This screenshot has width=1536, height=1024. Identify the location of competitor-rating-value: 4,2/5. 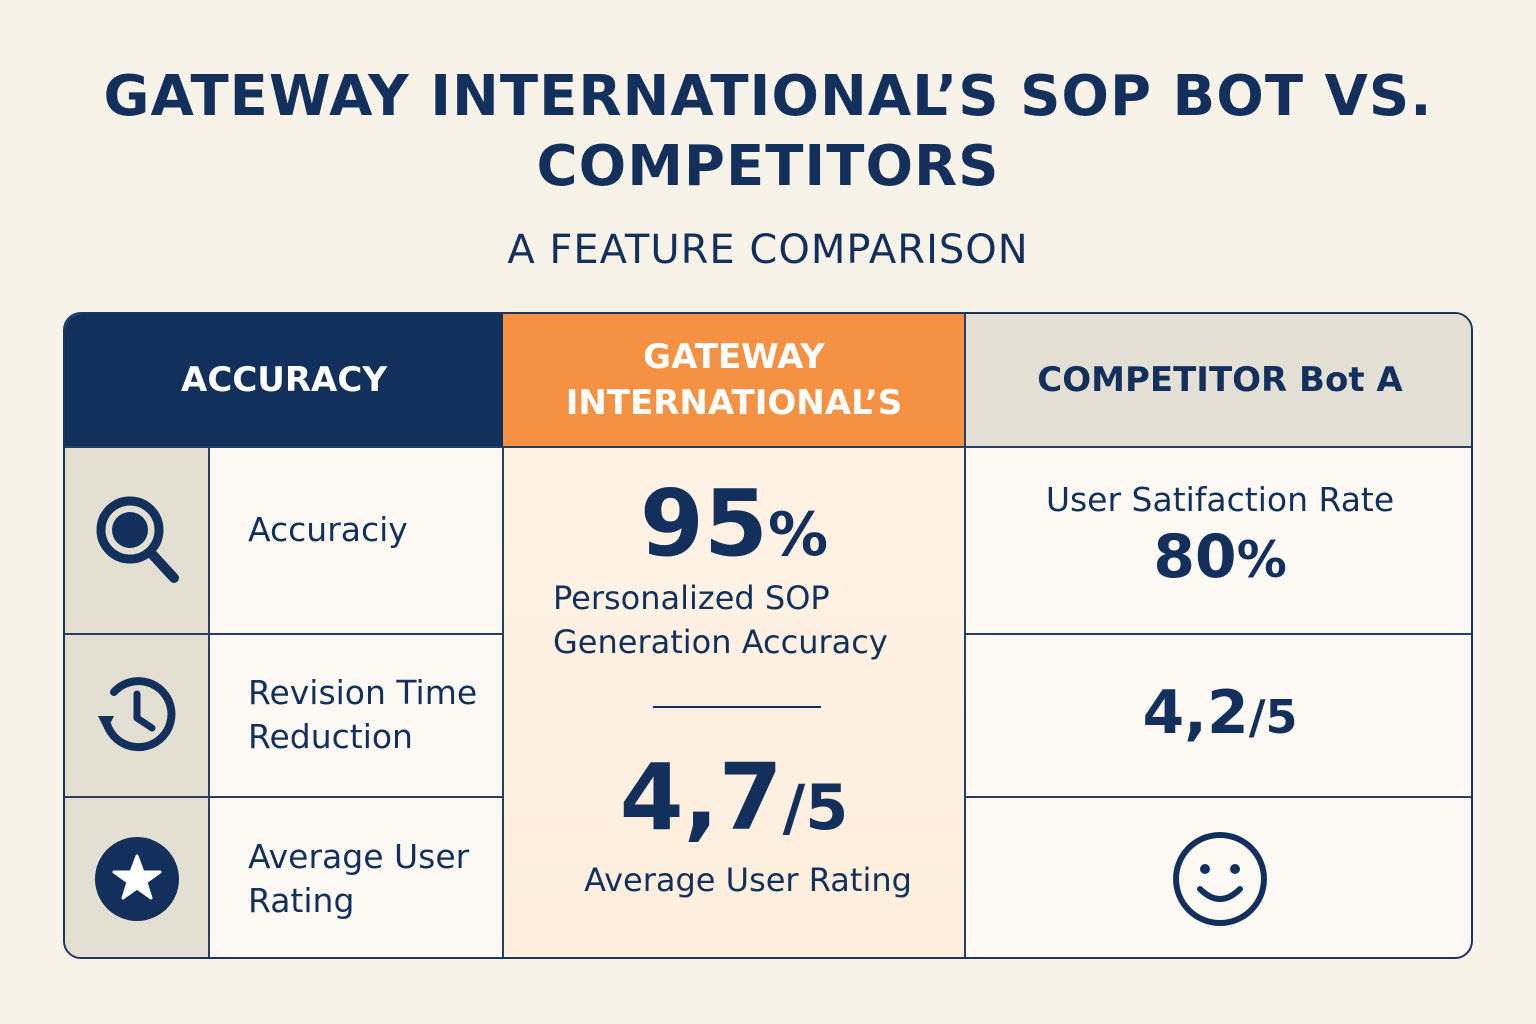
(1220, 712).